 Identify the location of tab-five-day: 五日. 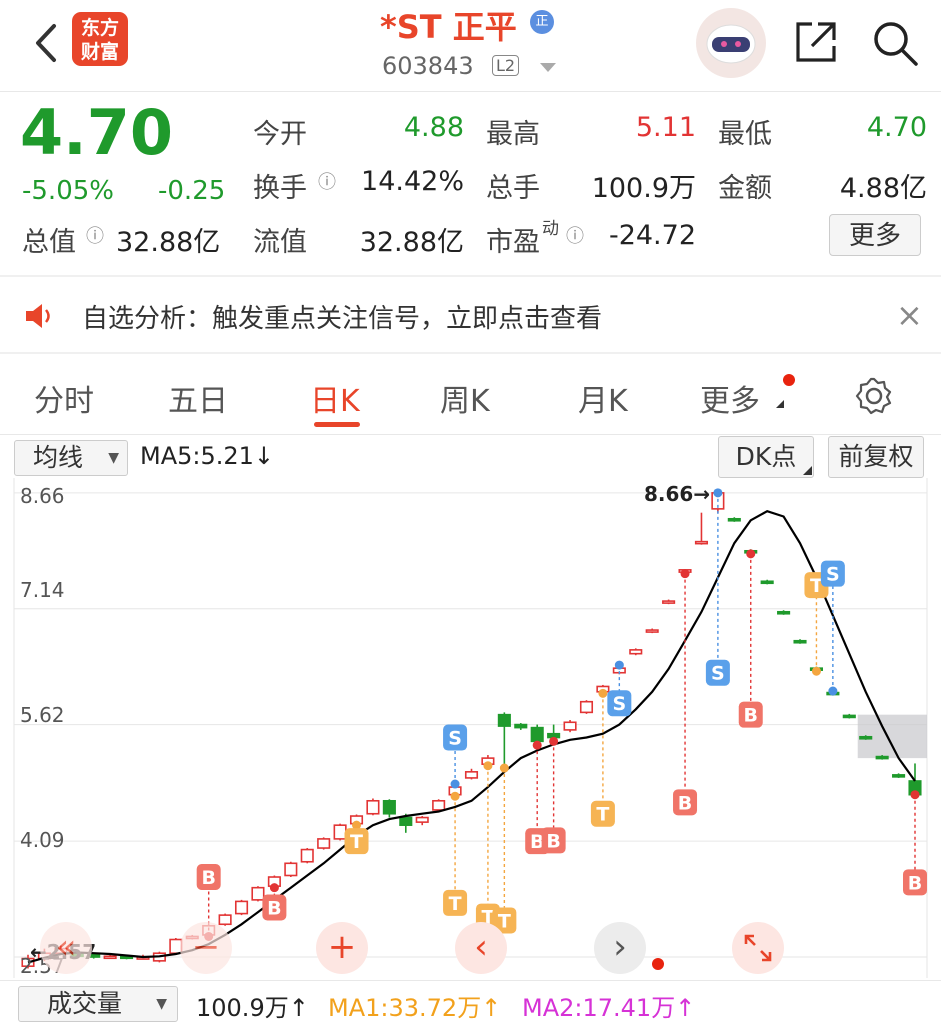
(198, 401).